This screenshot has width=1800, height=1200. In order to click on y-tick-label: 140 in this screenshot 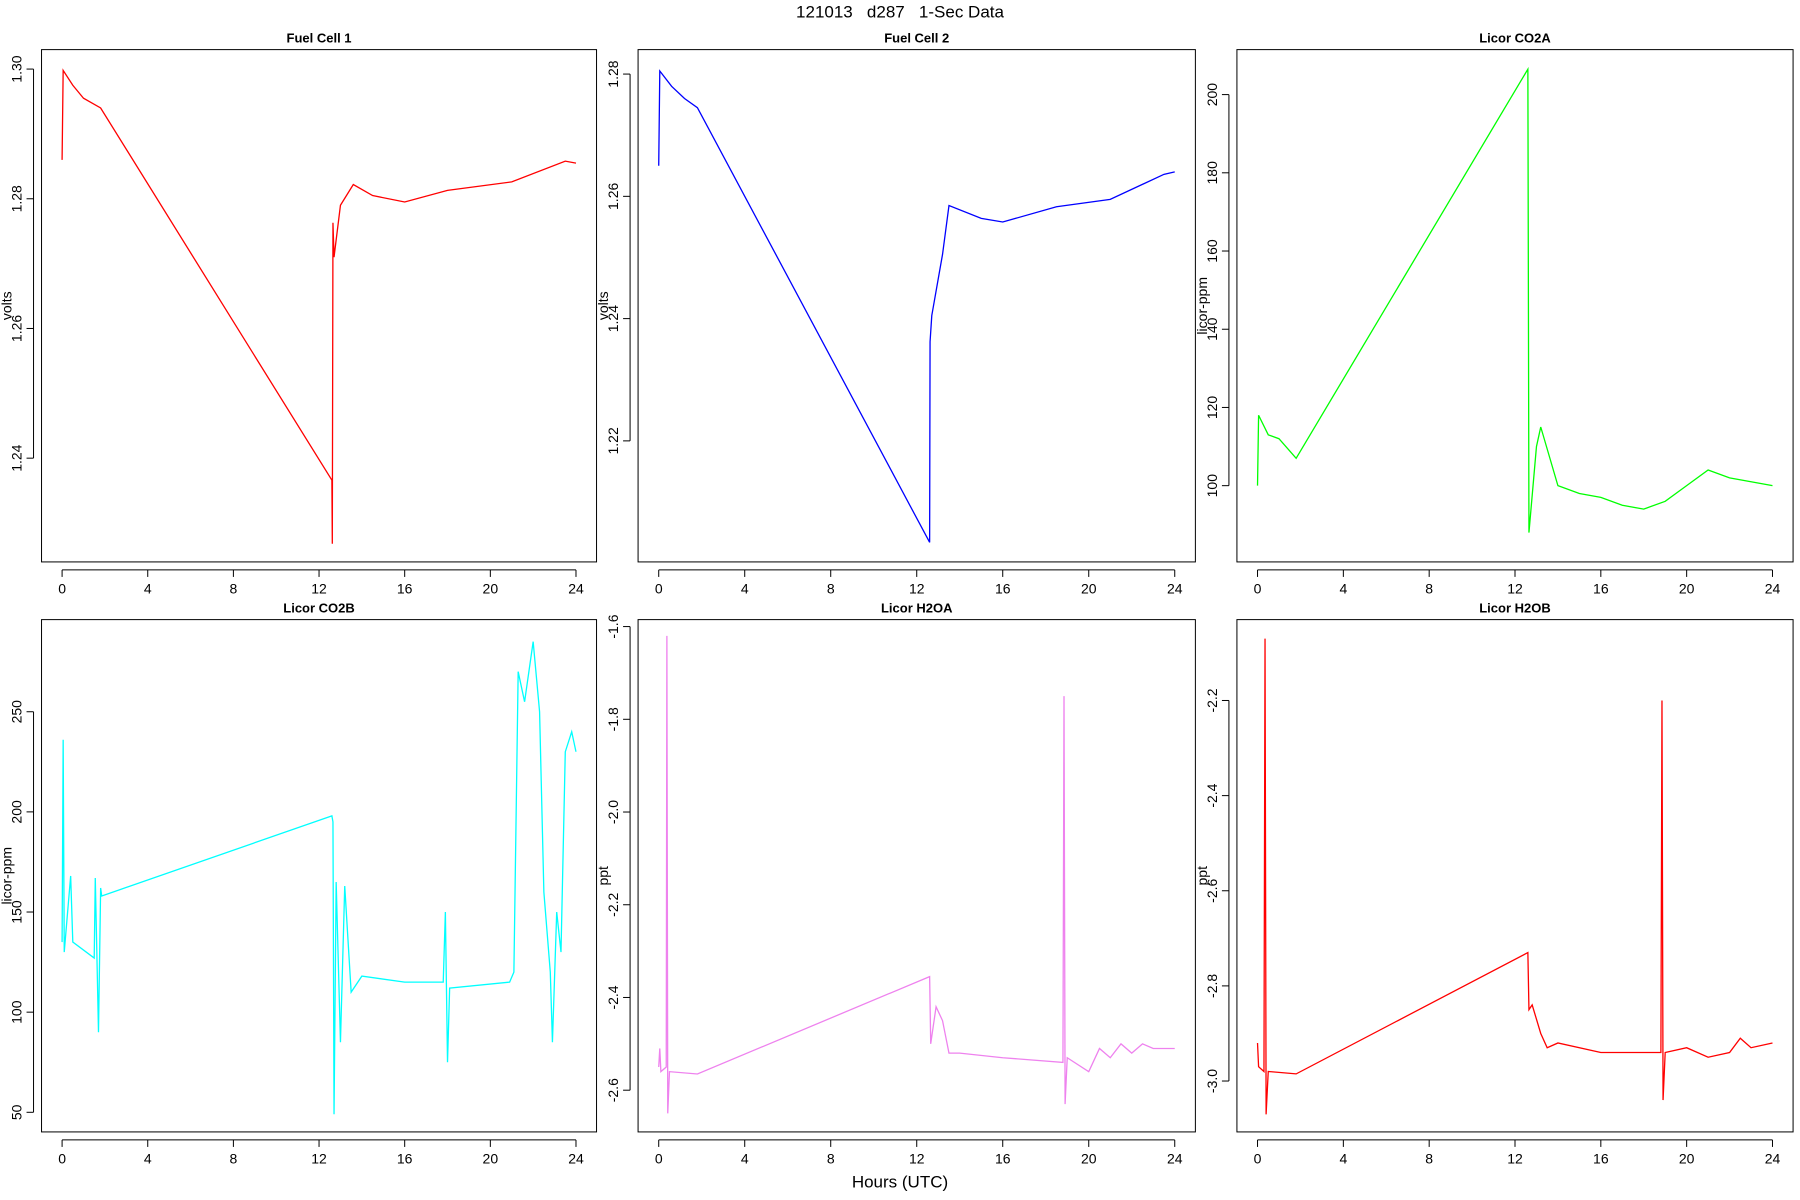, I will do `click(1212, 329)`.